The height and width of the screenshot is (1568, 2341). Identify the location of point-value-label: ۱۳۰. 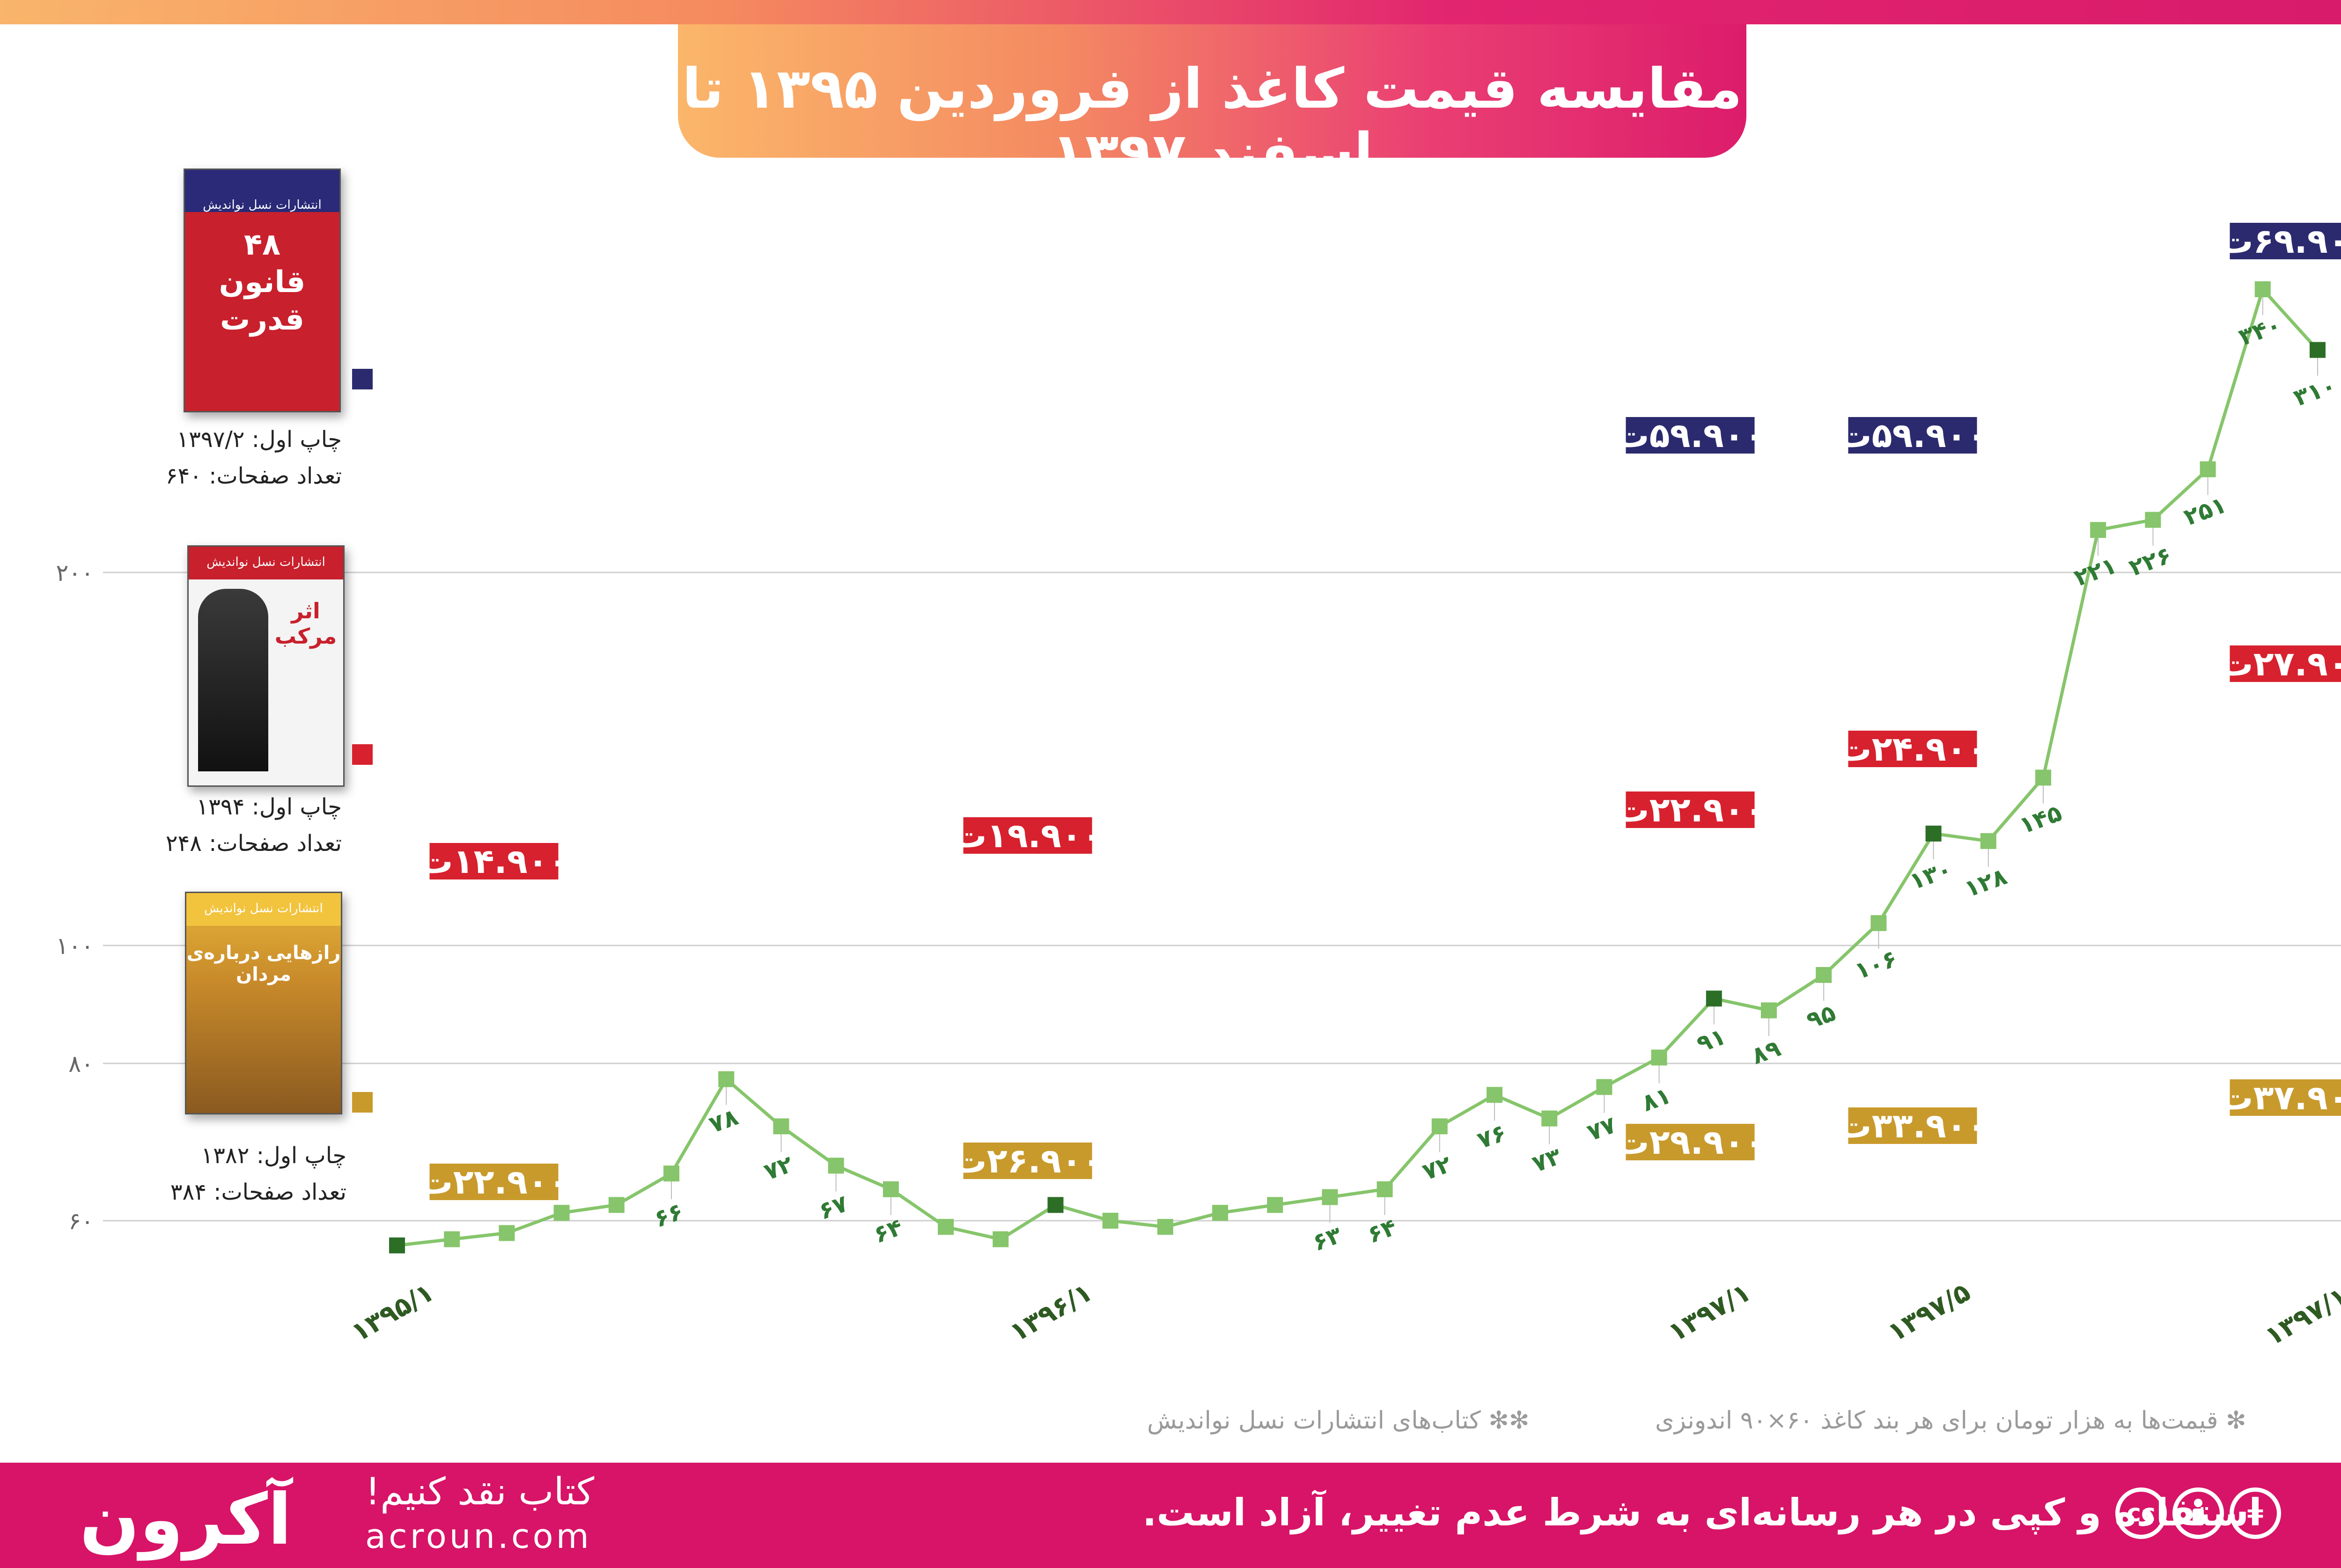
(1931, 875).